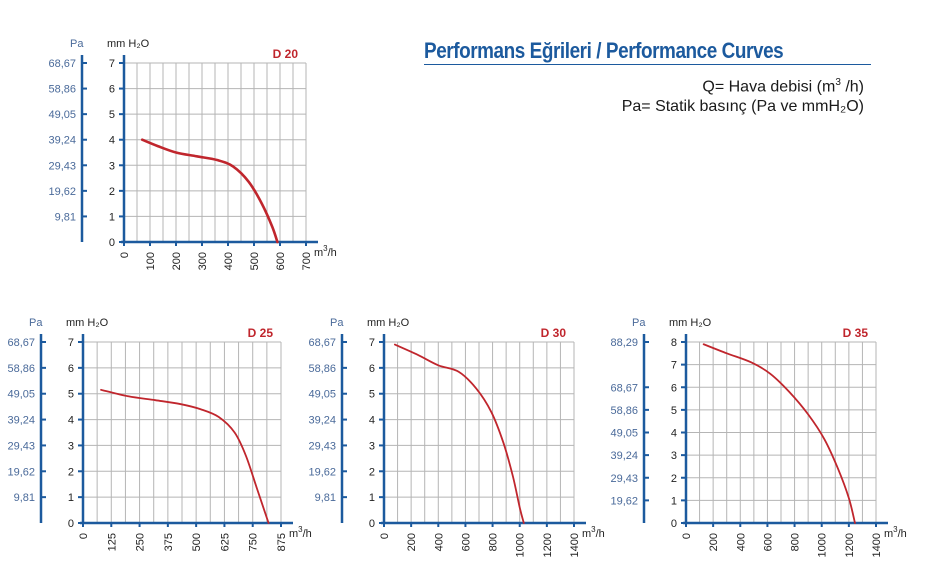  I want to click on x-tick-label: 300, so click(203, 261).